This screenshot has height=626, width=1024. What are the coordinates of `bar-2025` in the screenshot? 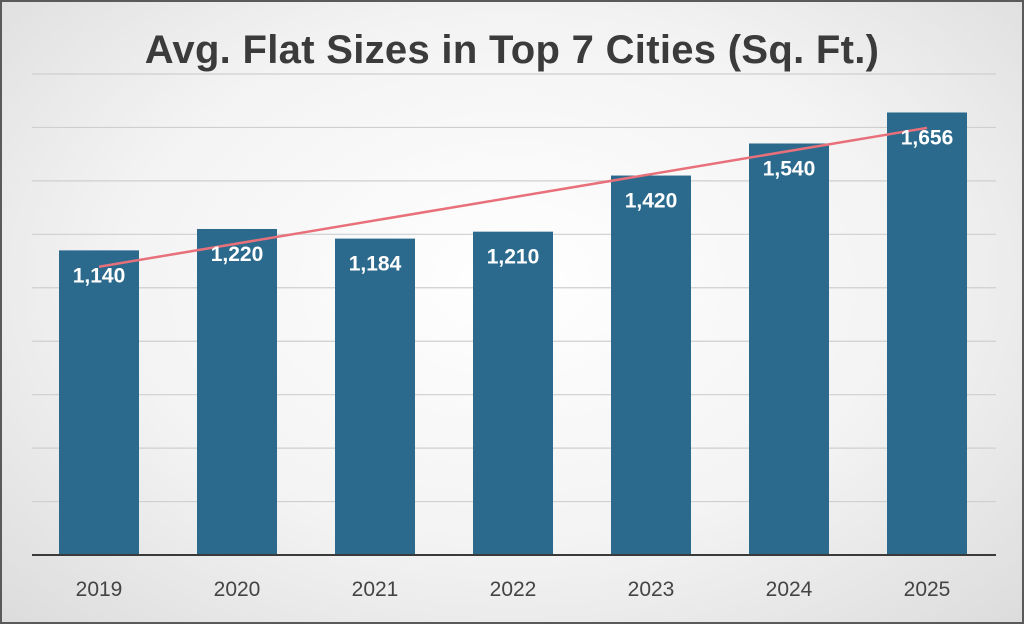 It's located at (927, 333).